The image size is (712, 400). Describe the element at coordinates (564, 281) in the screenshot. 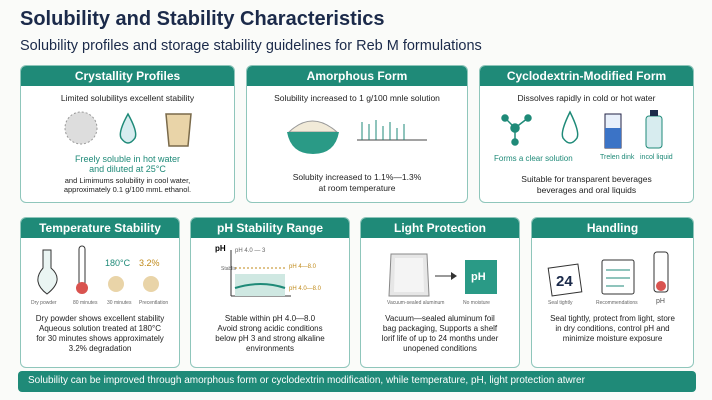

I see `icon-label: 24` at that location.